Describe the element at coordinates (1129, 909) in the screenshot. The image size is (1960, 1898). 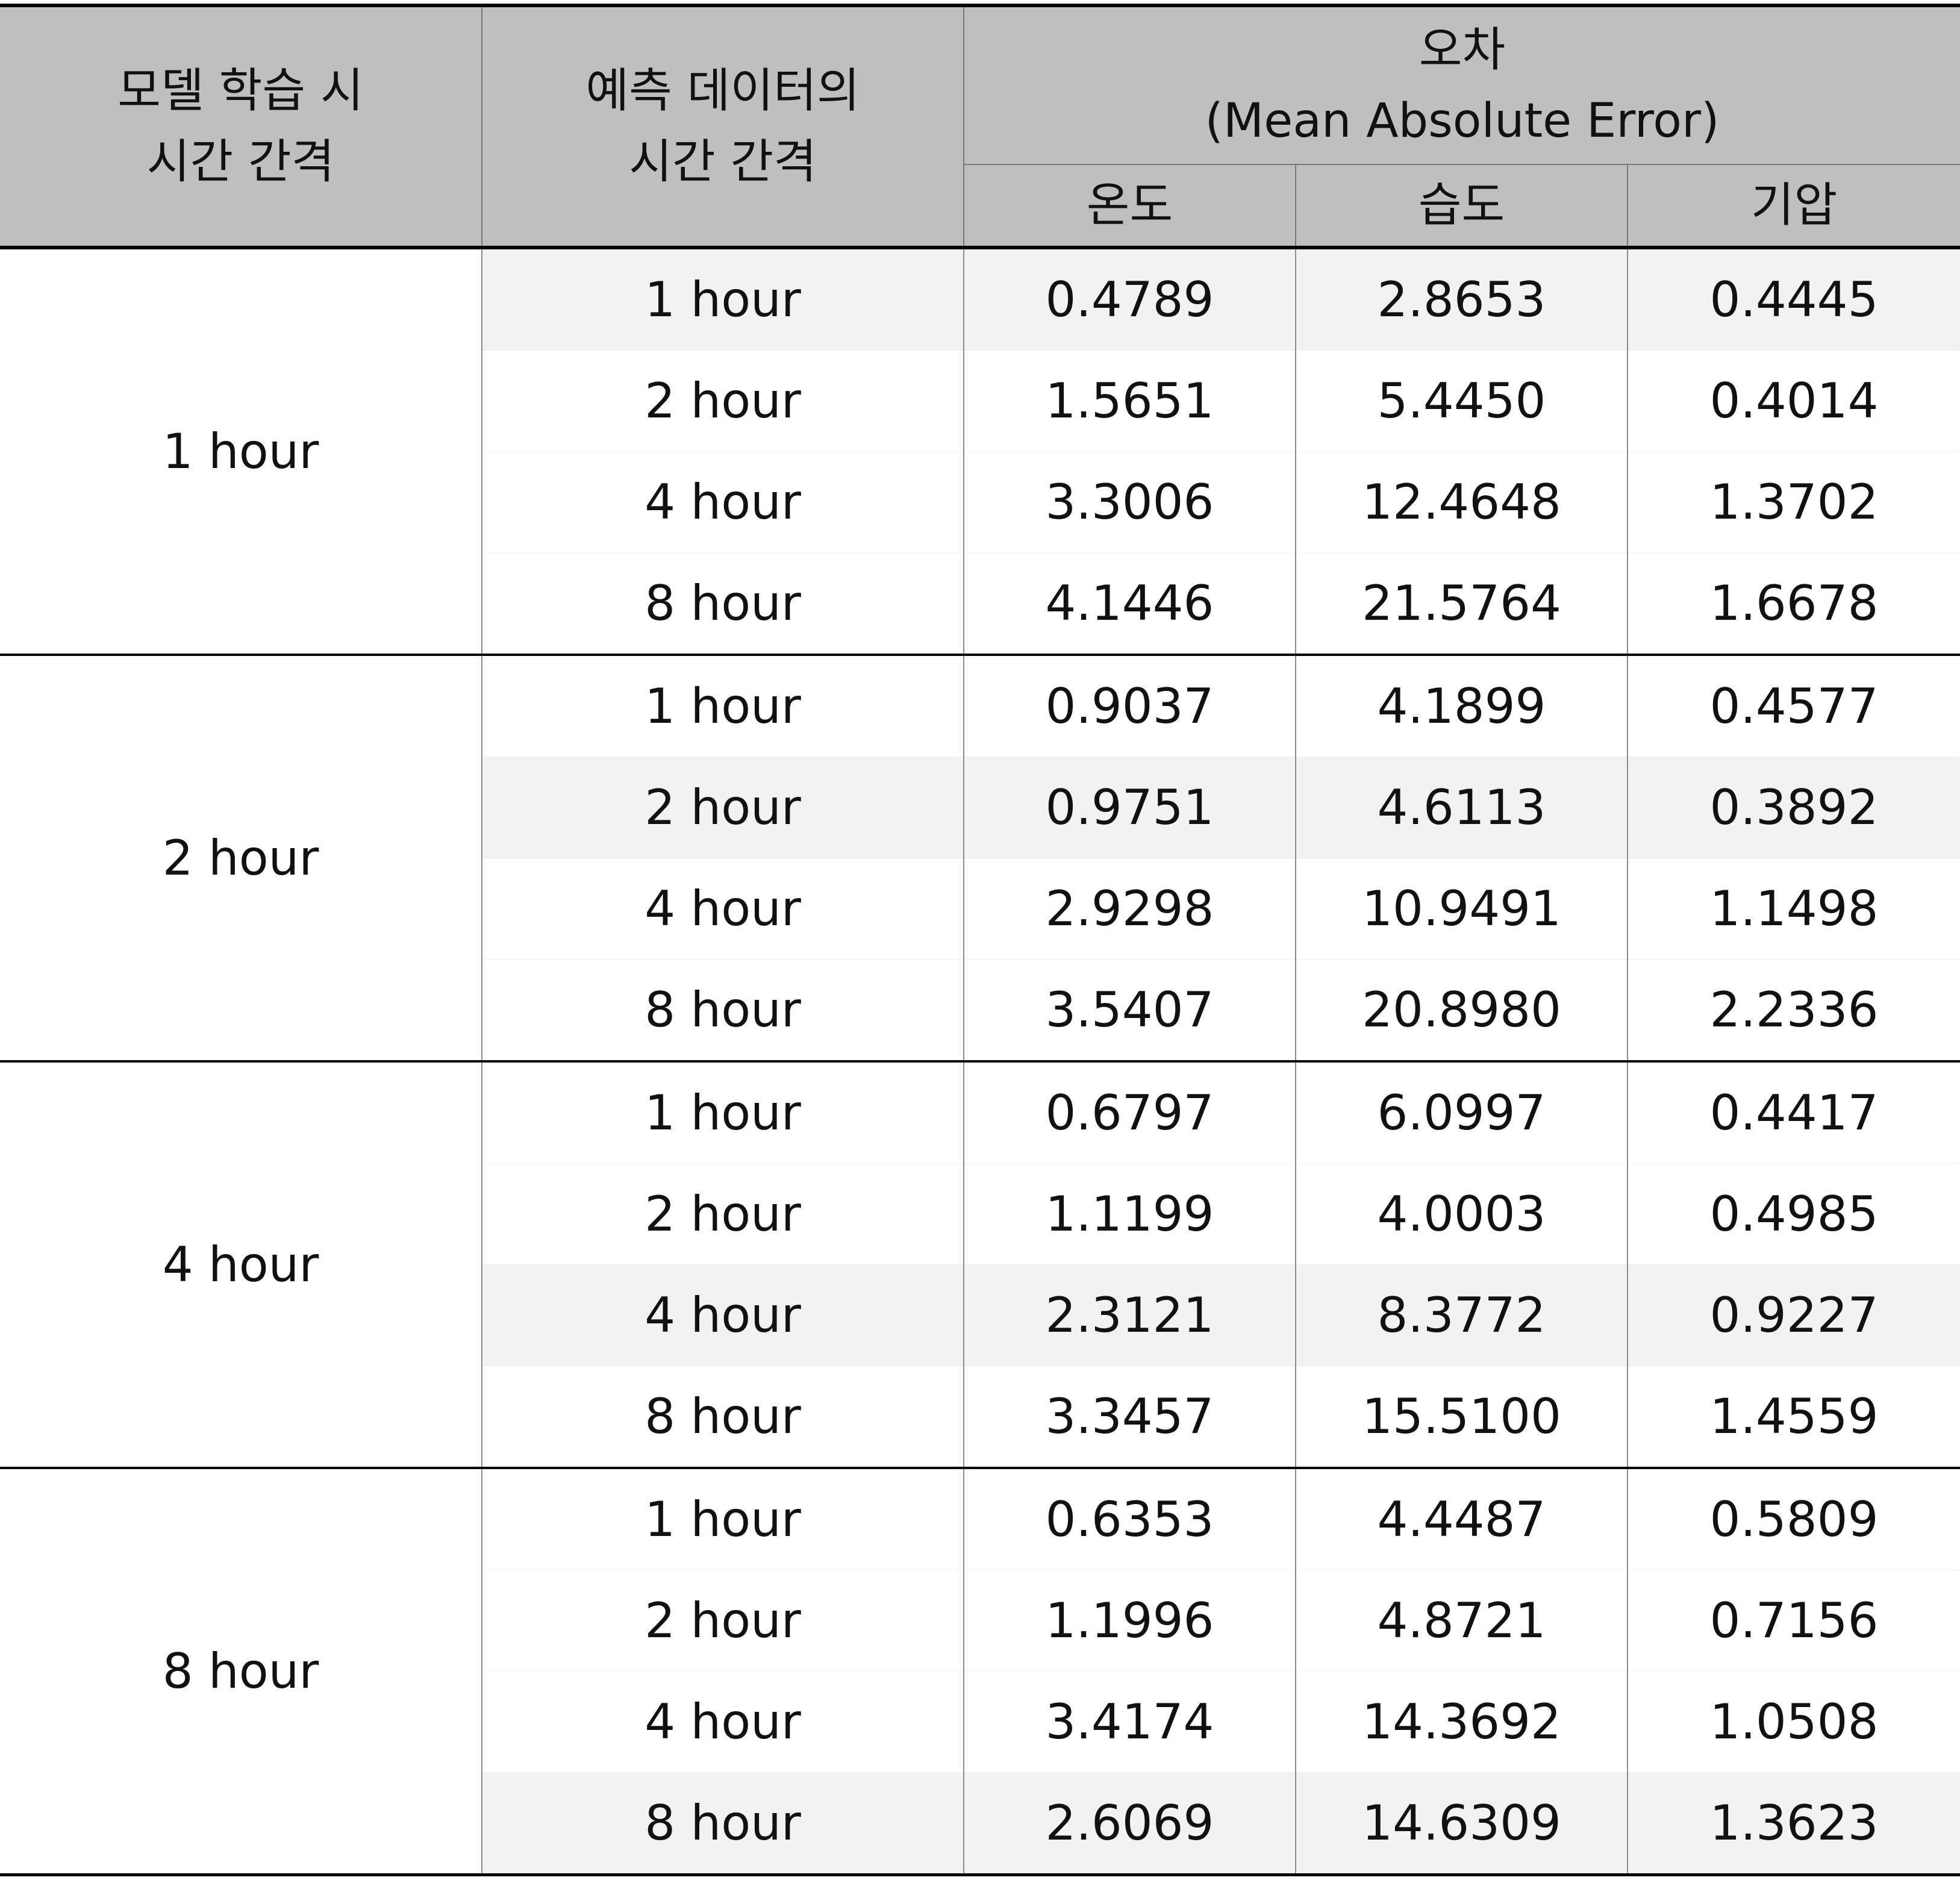
I see `temperature-cell: 2.9298` at that location.